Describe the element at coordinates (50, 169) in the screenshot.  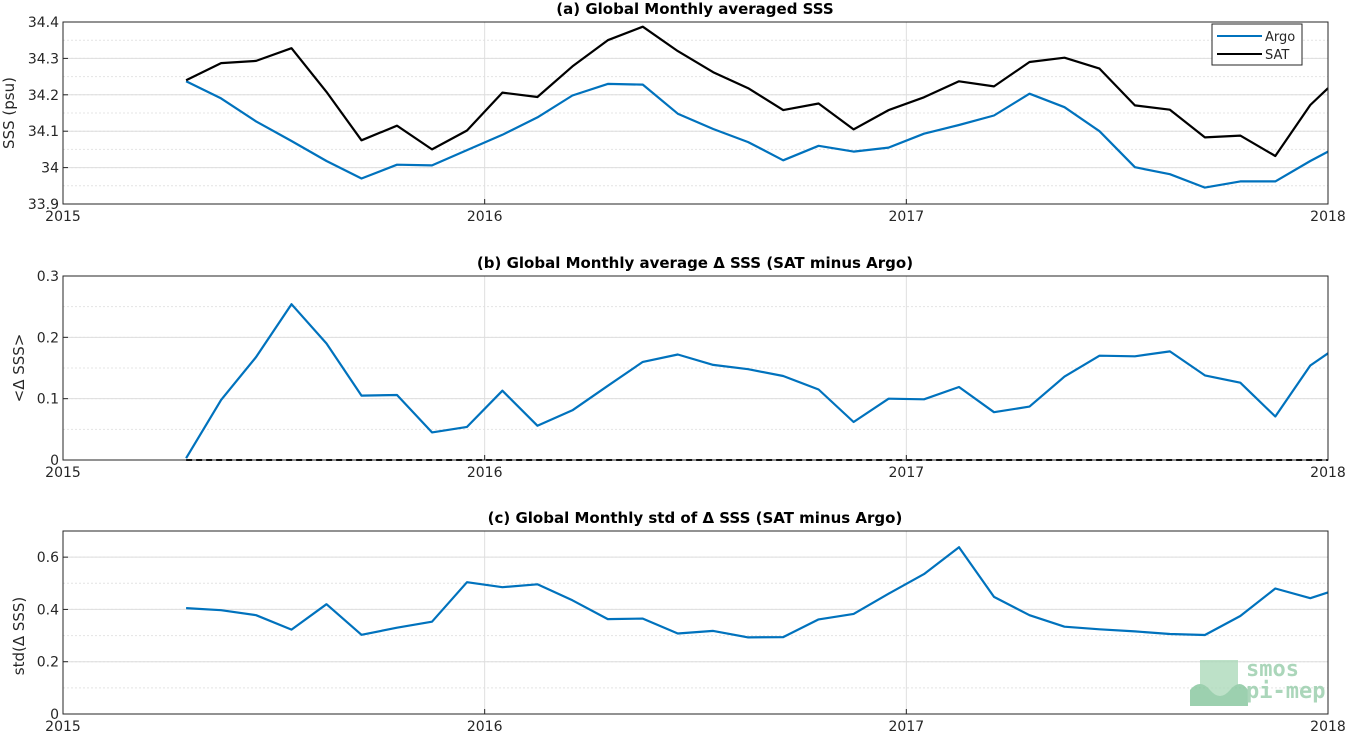
I see `y-tick-label: 34` at that location.